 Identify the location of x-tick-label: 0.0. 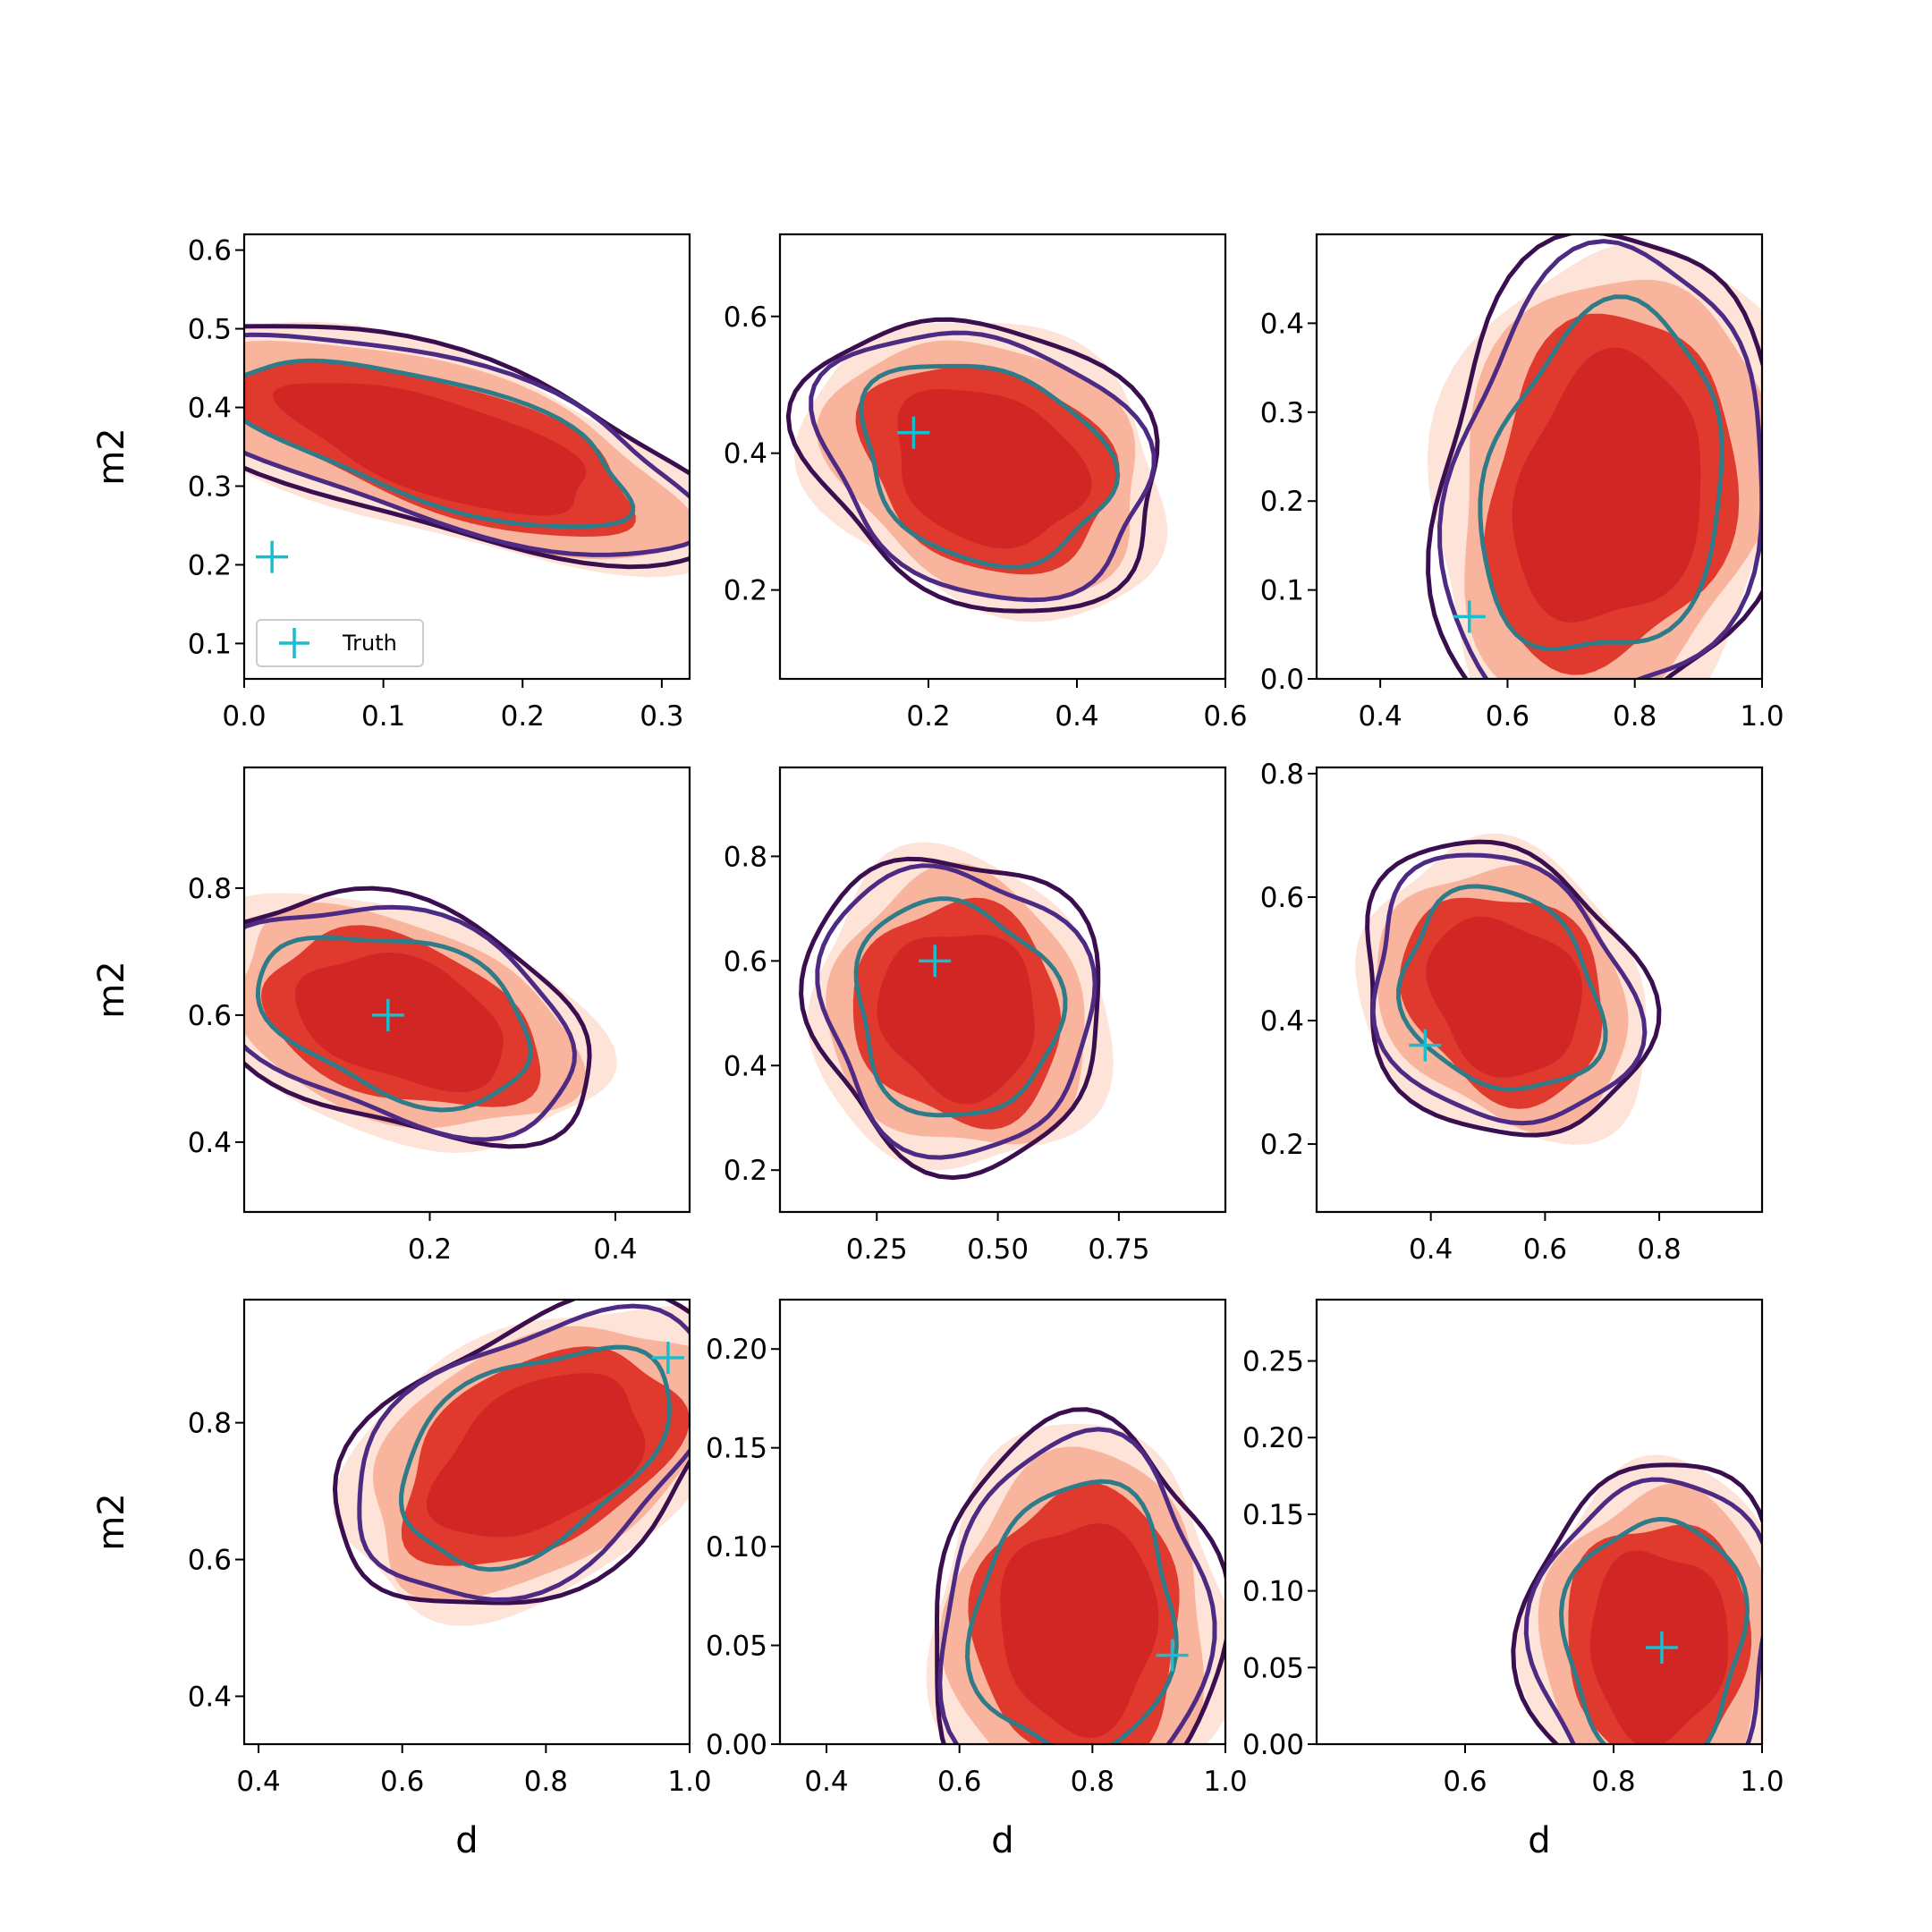
(244, 716).